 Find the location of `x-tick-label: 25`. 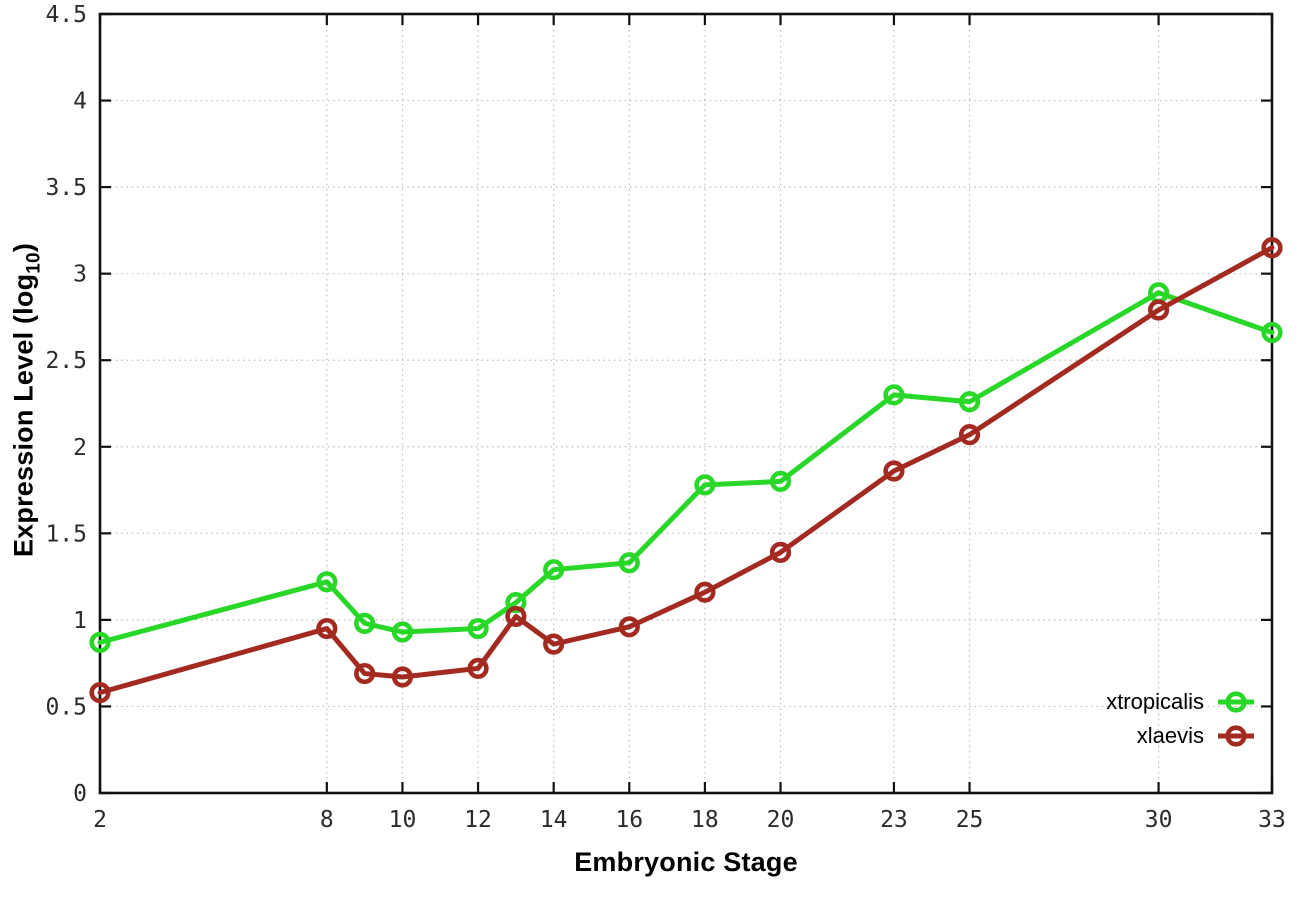

x-tick-label: 25 is located at coordinates (970, 820).